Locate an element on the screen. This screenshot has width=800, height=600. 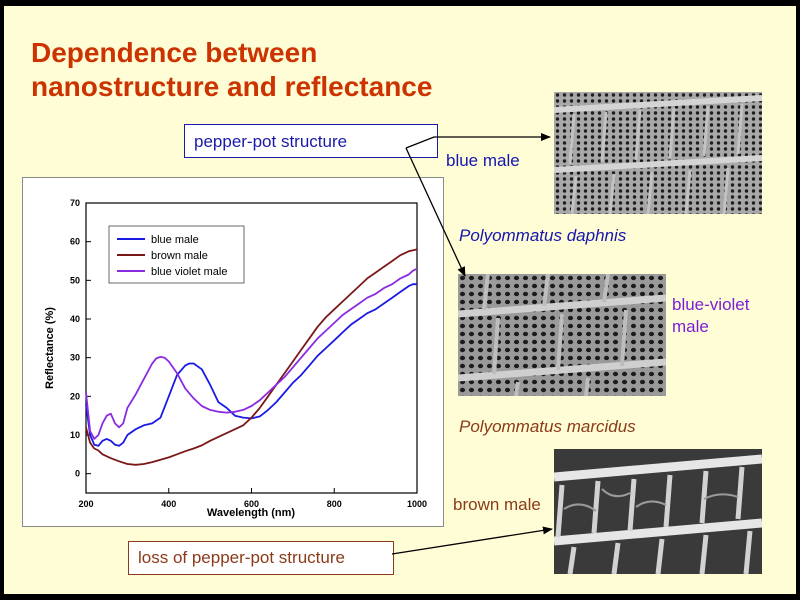
legend-label: blue violet male is located at coordinates (189, 272).